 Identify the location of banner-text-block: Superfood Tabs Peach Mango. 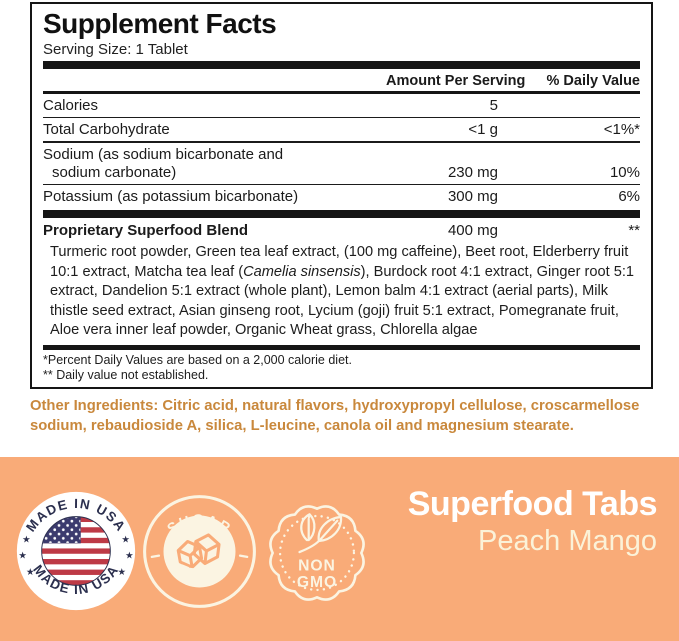
(532, 522).